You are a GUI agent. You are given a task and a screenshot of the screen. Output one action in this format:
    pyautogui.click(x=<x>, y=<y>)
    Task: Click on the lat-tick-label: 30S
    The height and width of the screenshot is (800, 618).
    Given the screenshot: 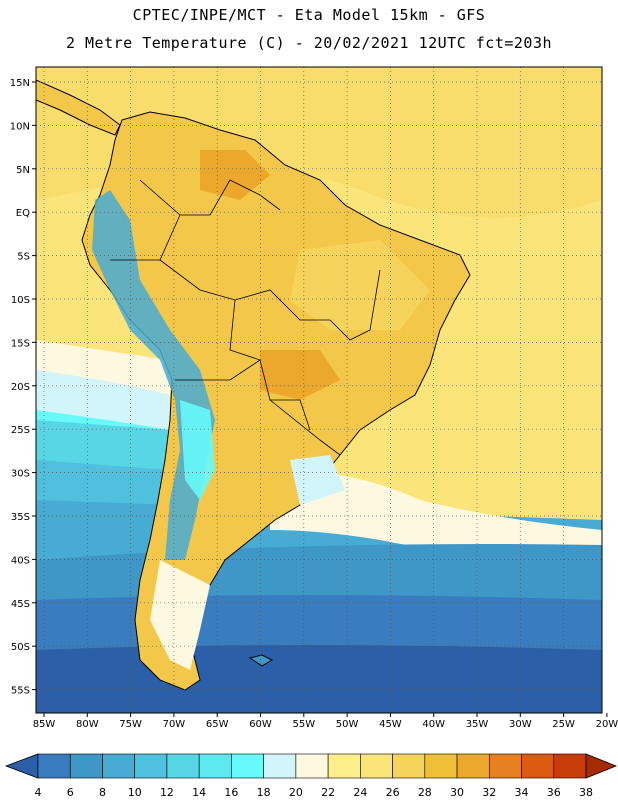 What is the action you would take?
    pyautogui.click(x=20, y=474)
    